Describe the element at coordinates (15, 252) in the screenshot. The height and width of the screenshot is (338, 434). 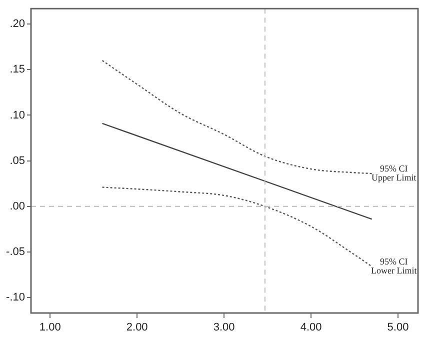
I see `y-tick-label: -.05` at that location.